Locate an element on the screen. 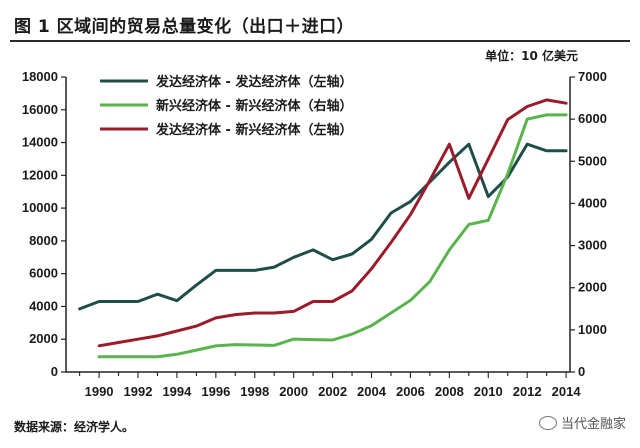  x-tick-label: 2000 is located at coordinates (293, 391).